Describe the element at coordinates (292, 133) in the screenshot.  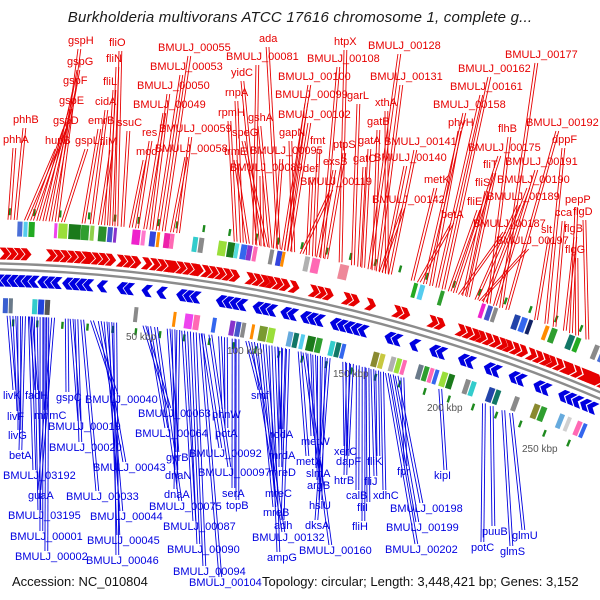
I see `gene-label: gapN` at that location.